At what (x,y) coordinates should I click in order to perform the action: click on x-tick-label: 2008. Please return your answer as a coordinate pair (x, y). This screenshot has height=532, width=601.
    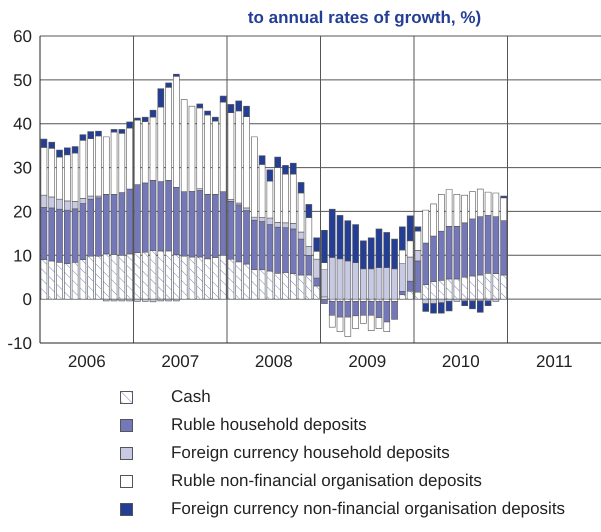
    Looking at the image, I should click on (273, 361).